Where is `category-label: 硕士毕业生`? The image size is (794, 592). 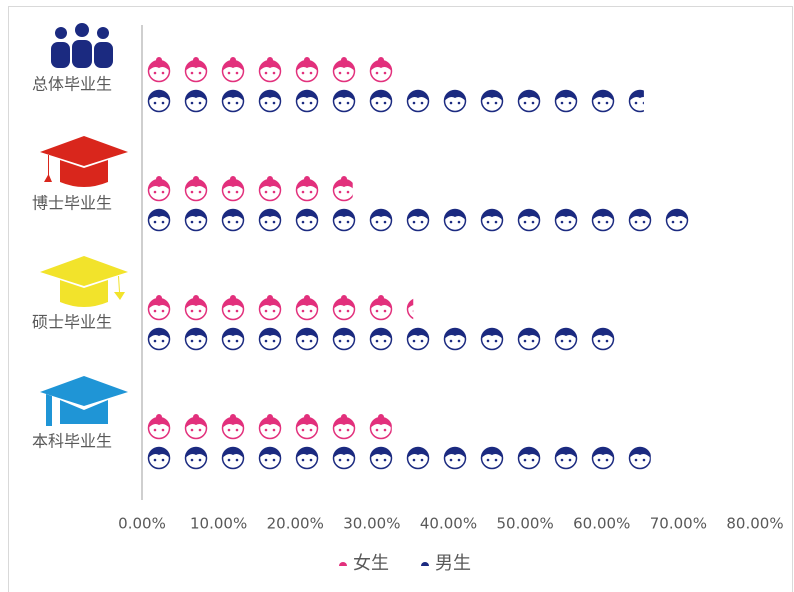 category-label: 硕士毕业生 is located at coordinates (72, 322).